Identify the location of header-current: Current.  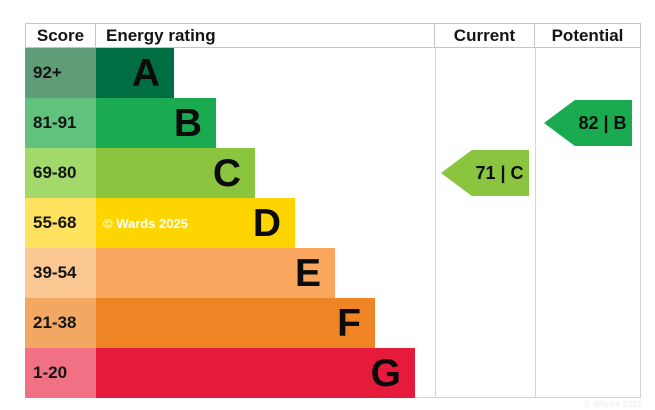
(485, 35).